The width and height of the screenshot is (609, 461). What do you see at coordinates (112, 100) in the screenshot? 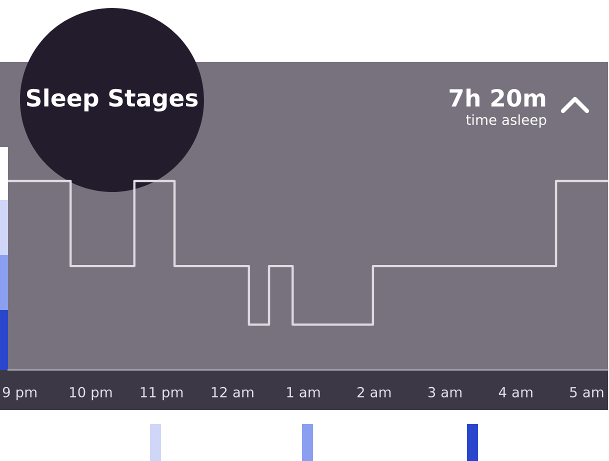
I see `chart-title: Sleep Stages` at bounding box center [112, 100].